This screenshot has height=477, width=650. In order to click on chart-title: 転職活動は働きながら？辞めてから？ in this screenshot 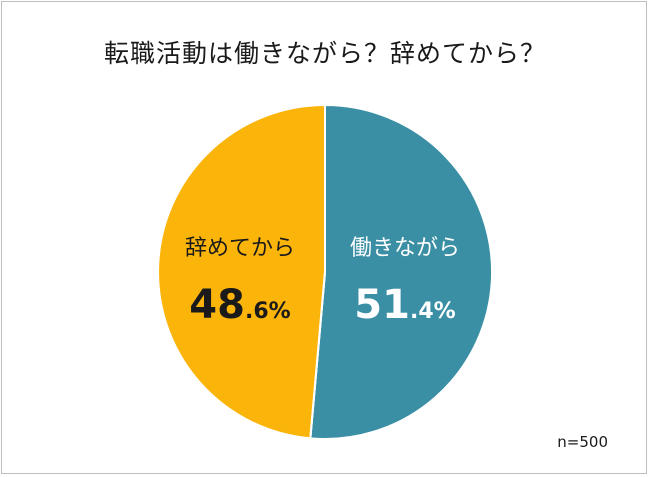, I will do `click(324, 53)`.